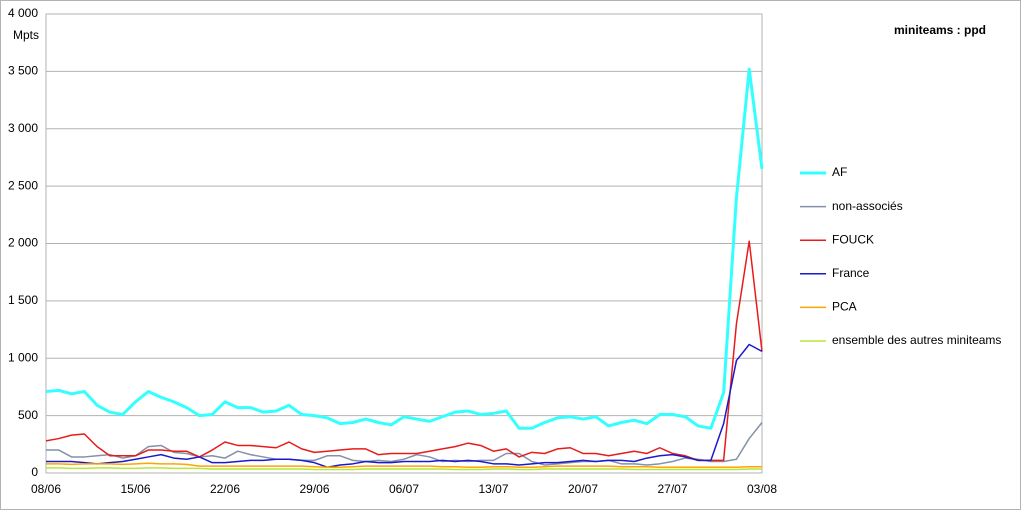 This screenshot has height=510, width=1021. What do you see at coordinates (23, 128) in the screenshot?
I see `y-tick-label: 3 000` at bounding box center [23, 128].